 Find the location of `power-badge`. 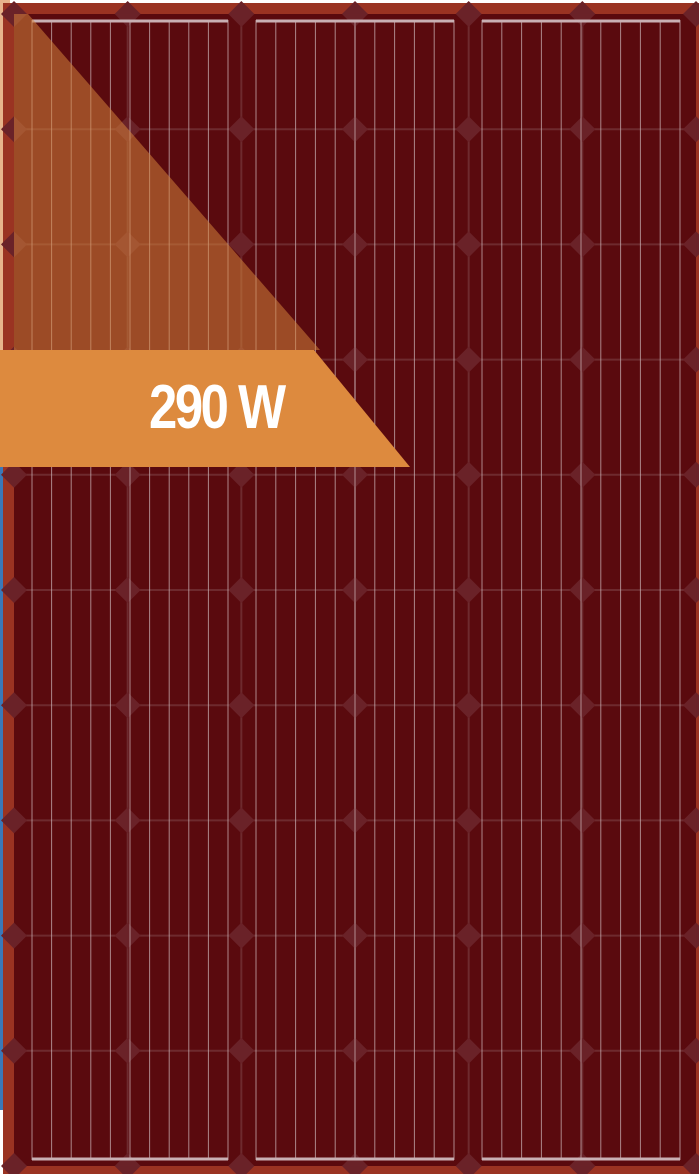

power-badge is located at coordinates (205, 408).